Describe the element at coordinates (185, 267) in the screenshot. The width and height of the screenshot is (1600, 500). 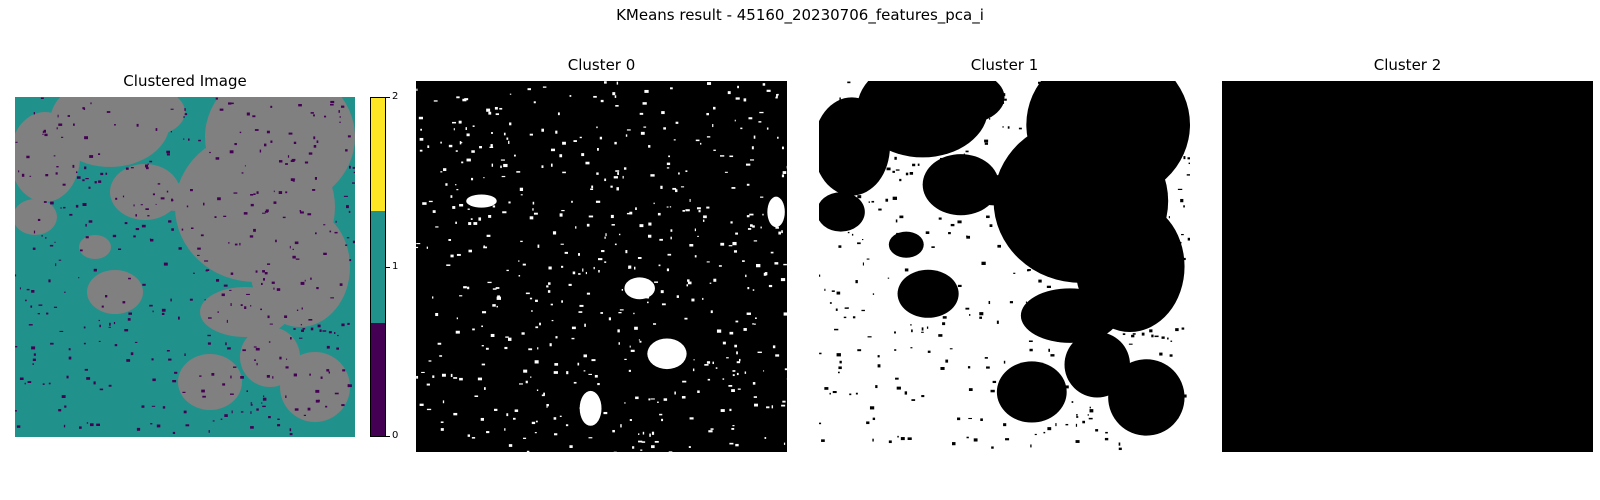
I see `clustered-image` at that location.